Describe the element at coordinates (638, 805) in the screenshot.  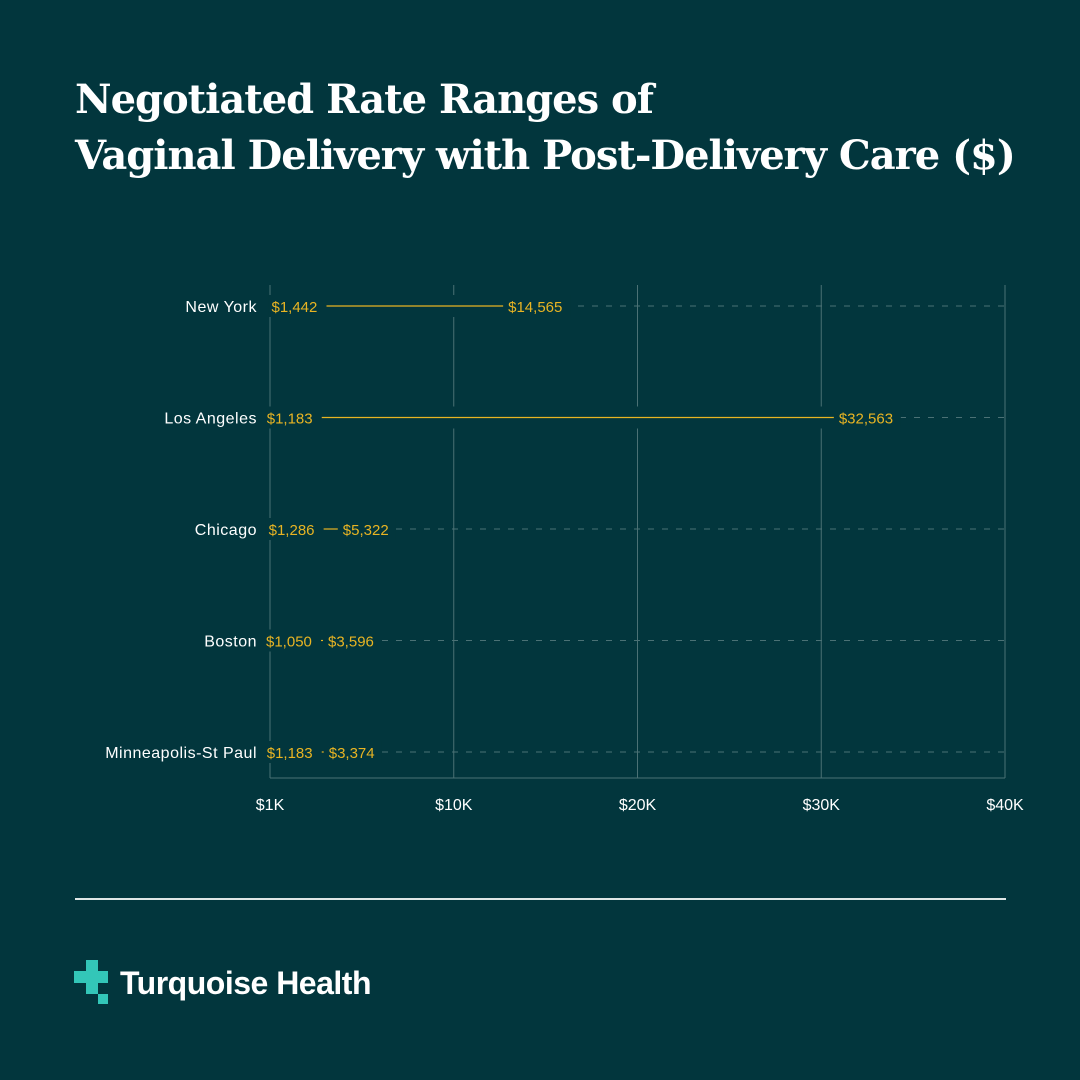
I see `x-tick-label: $20K` at that location.